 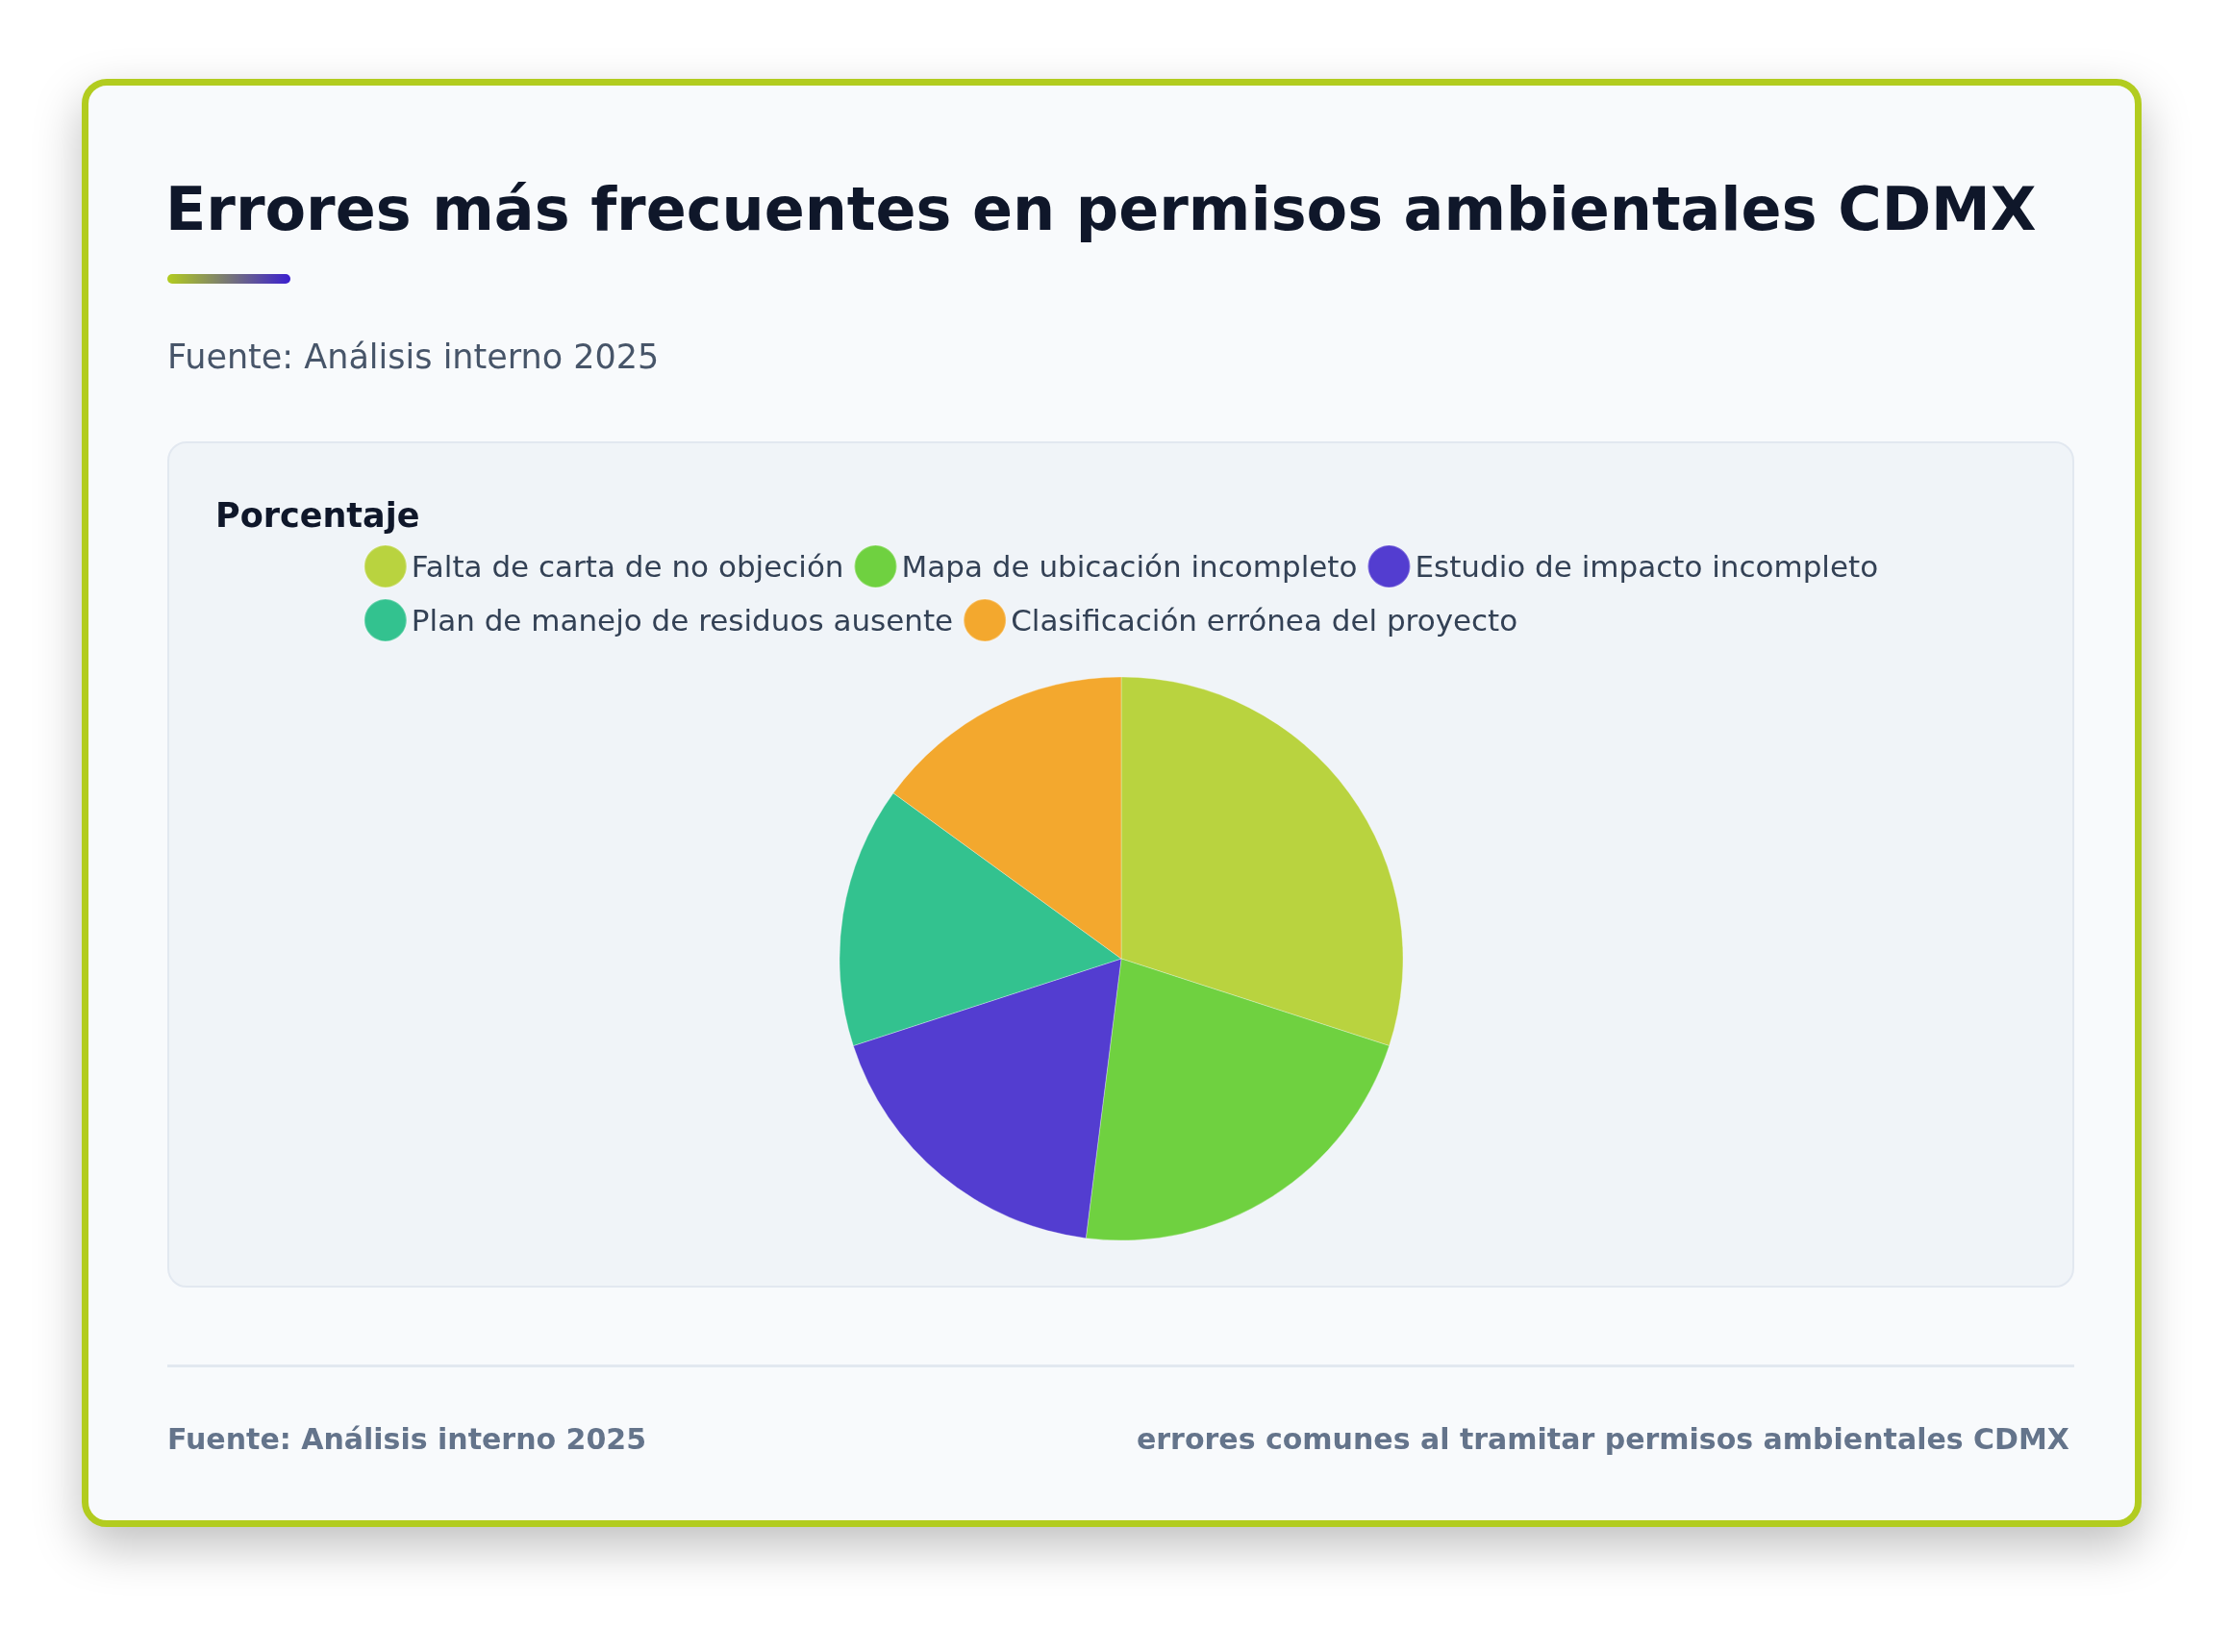 What do you see at coordinates (682, 621) in the screenshot?
I see `legend-label: Plan de manejo de residuos ausente` at bounding box center [682, 621].